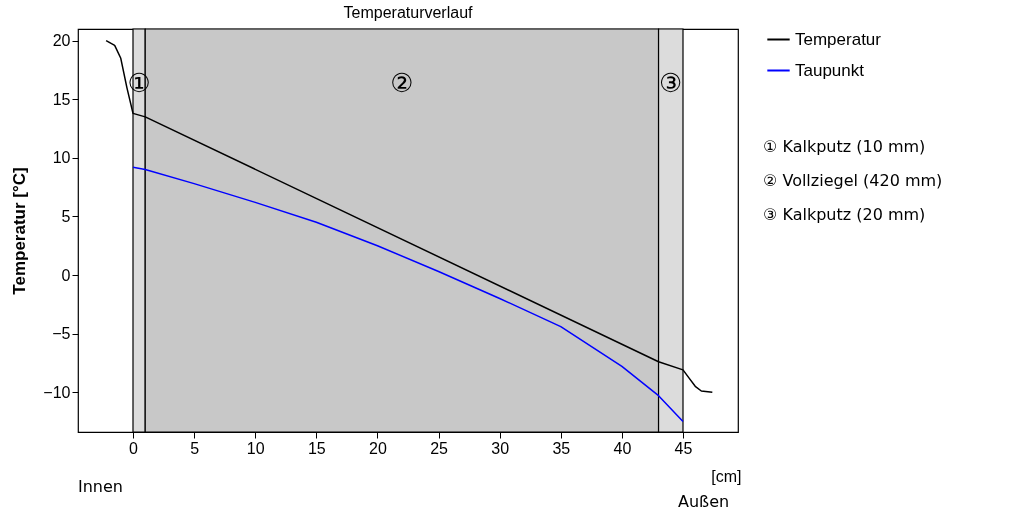 This screenshot has height=516, width=1012. What do you see at coordinates (378, 448) in the screenshot?
I see `x-tick-label: 20` at bounding box center [378, 448].